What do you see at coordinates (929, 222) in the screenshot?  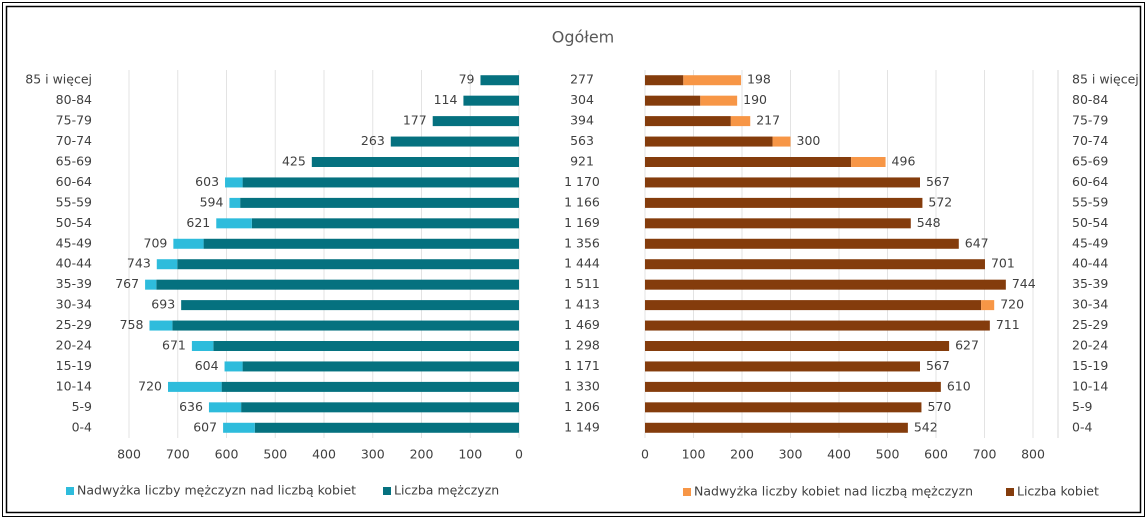 I see `data-label-right: 548` at bounding box center [929, 222].